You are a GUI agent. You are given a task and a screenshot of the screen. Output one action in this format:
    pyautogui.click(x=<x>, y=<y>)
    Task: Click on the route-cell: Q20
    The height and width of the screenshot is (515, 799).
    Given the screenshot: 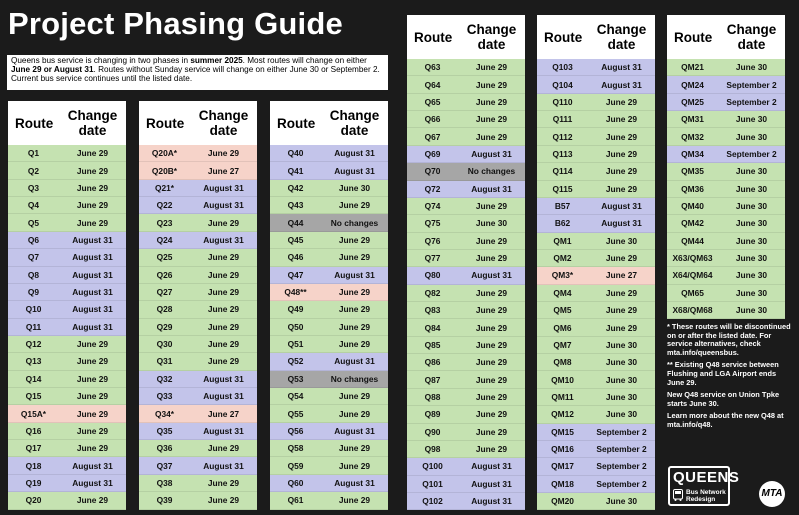 What is the action you would take?
    pyautogui.click(x=33, y=500)
    